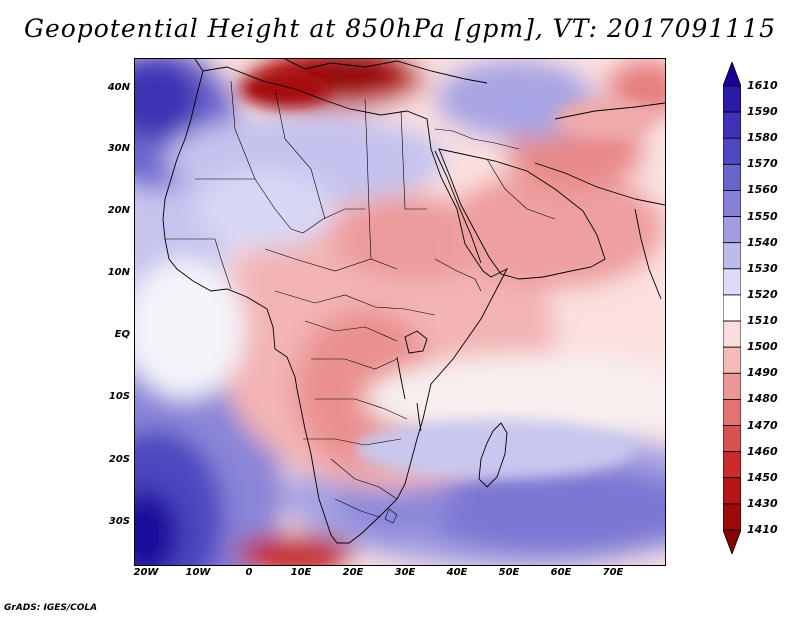  I want to click on lat-label-10s: 10S, so click(119, 396).